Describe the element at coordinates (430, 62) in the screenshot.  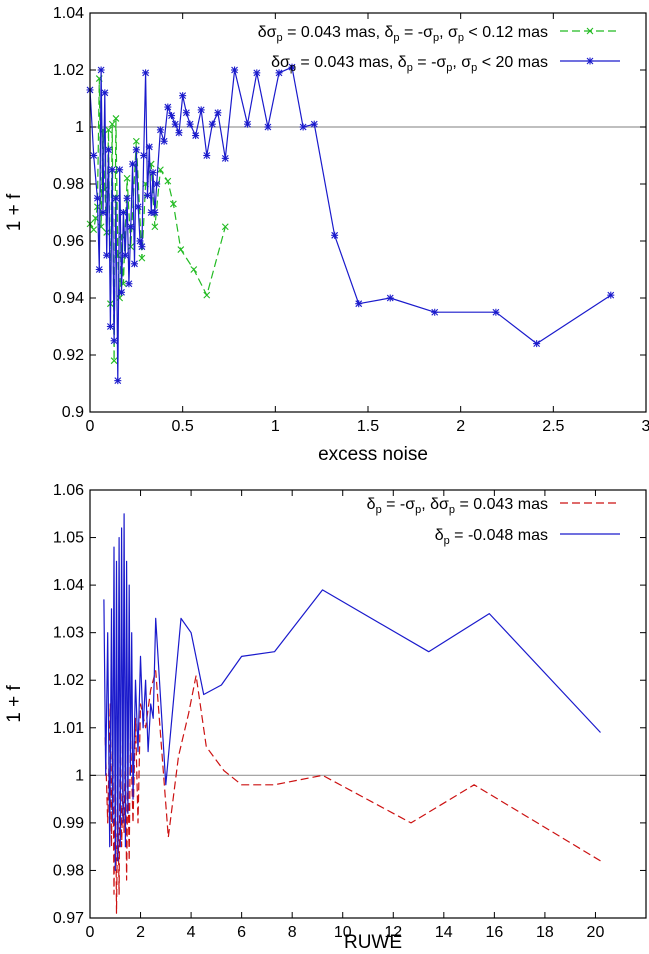
I see `legend-text-part: = -σ` at that location.